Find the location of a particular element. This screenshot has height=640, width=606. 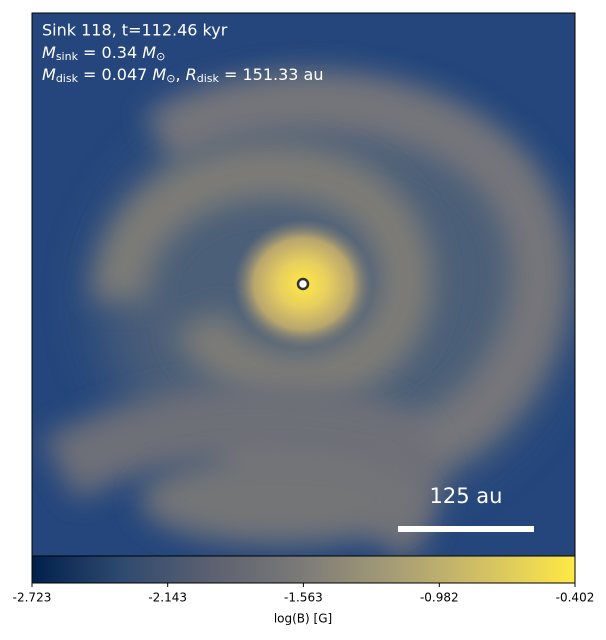

colorbar-tick-label: -2.143 is located at coordinates (167, 598).